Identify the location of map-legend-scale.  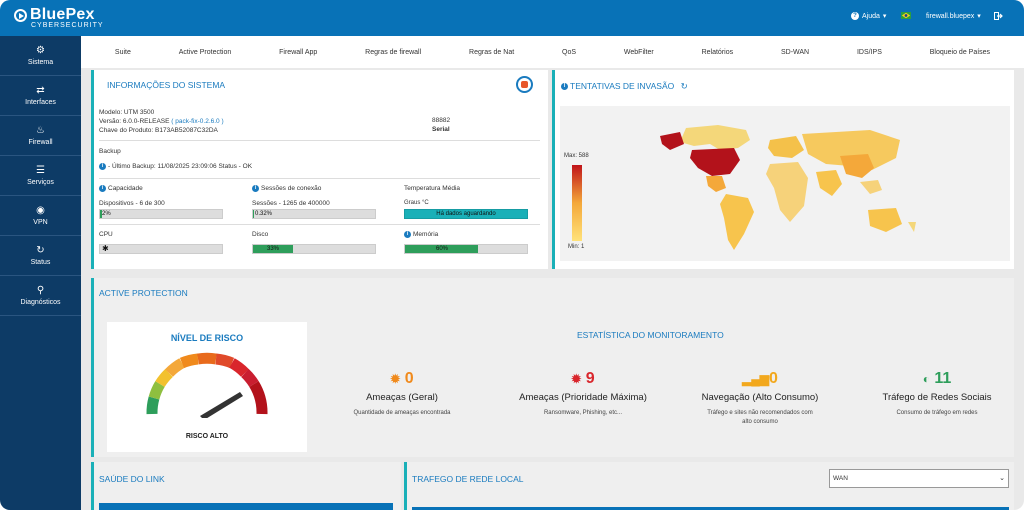
(577, 203).